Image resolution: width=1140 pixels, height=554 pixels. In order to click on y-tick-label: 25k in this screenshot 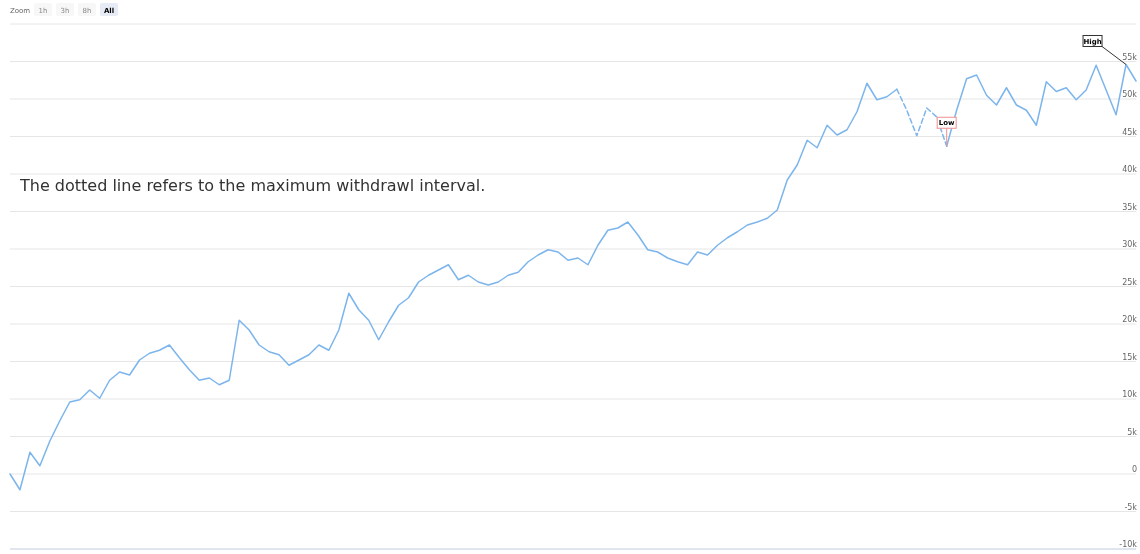, I will do `click(1130, 282)`.